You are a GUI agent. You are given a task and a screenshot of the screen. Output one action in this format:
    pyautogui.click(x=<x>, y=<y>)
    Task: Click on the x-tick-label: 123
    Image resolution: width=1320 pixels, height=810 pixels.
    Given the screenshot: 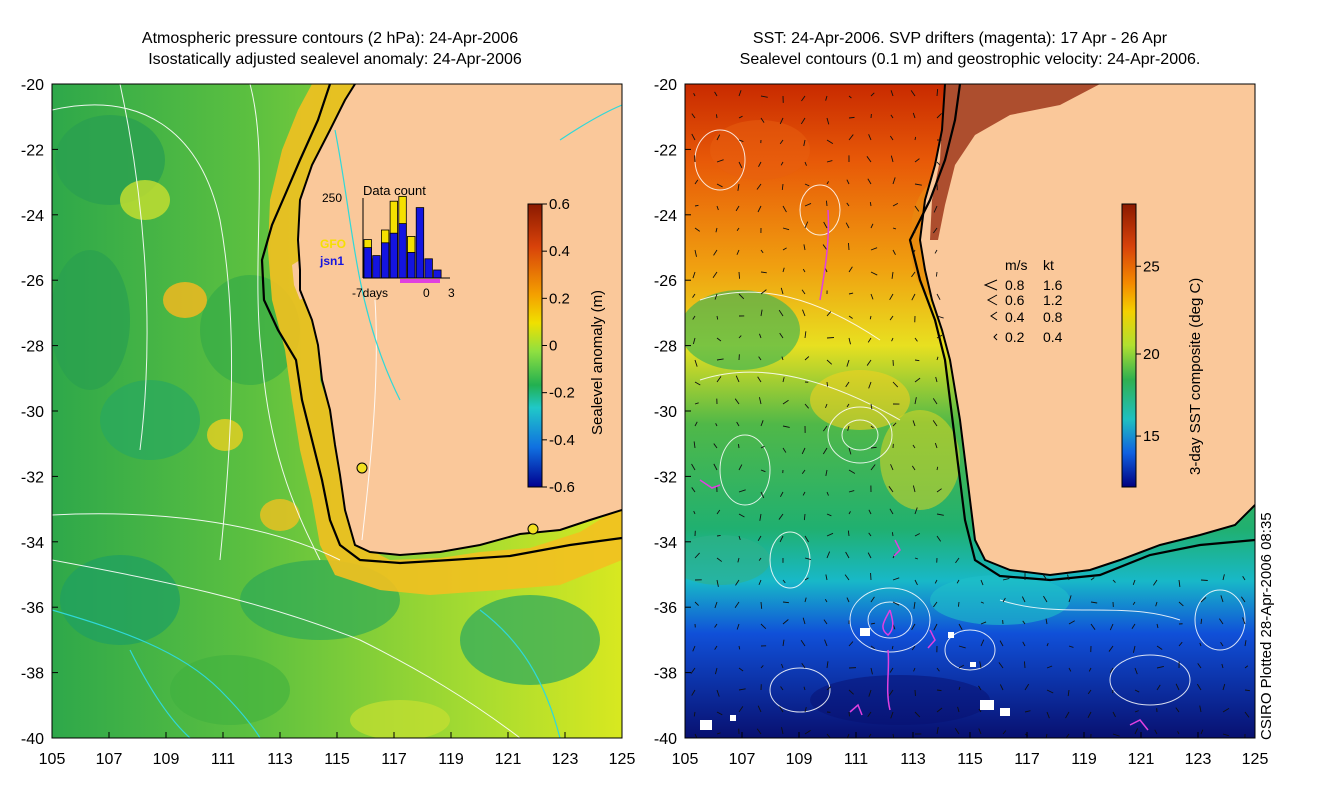 What is the action you would take?
    pyautogui.click(x=1198, y=759)
    